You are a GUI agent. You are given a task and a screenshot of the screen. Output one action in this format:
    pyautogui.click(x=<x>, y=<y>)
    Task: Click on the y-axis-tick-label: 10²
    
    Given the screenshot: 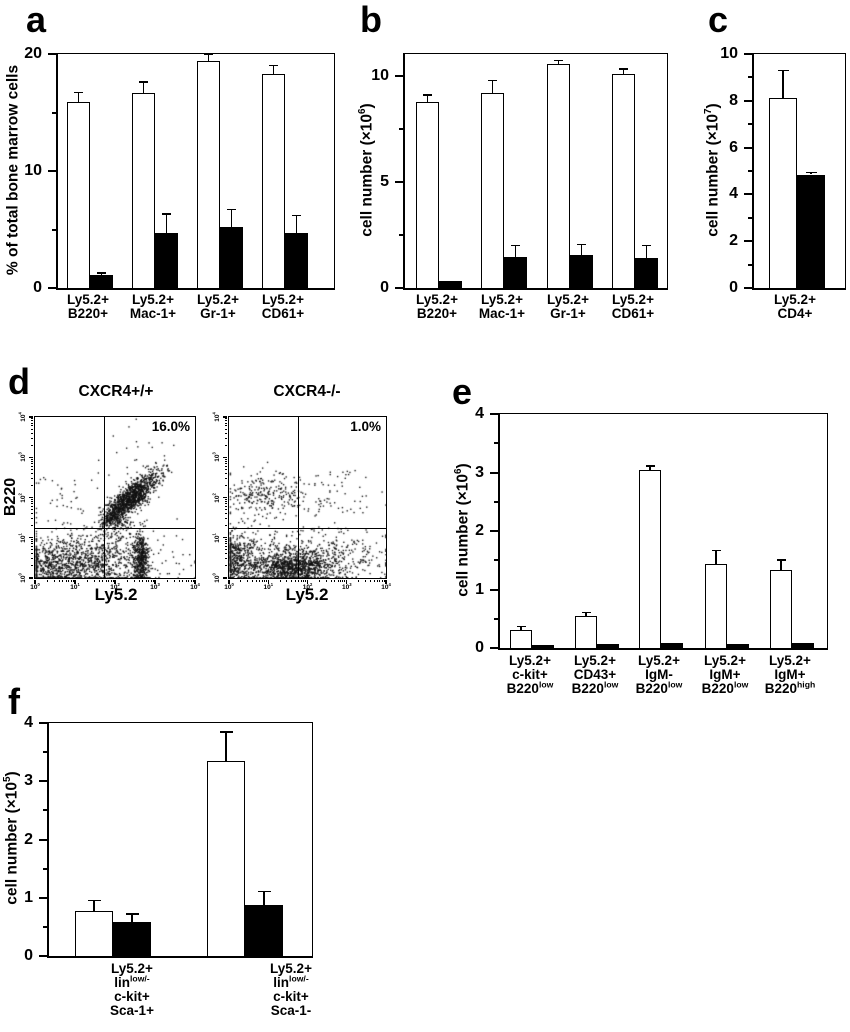 What is the action you would take?
    pyautogui.click(x=22, y=497)
    